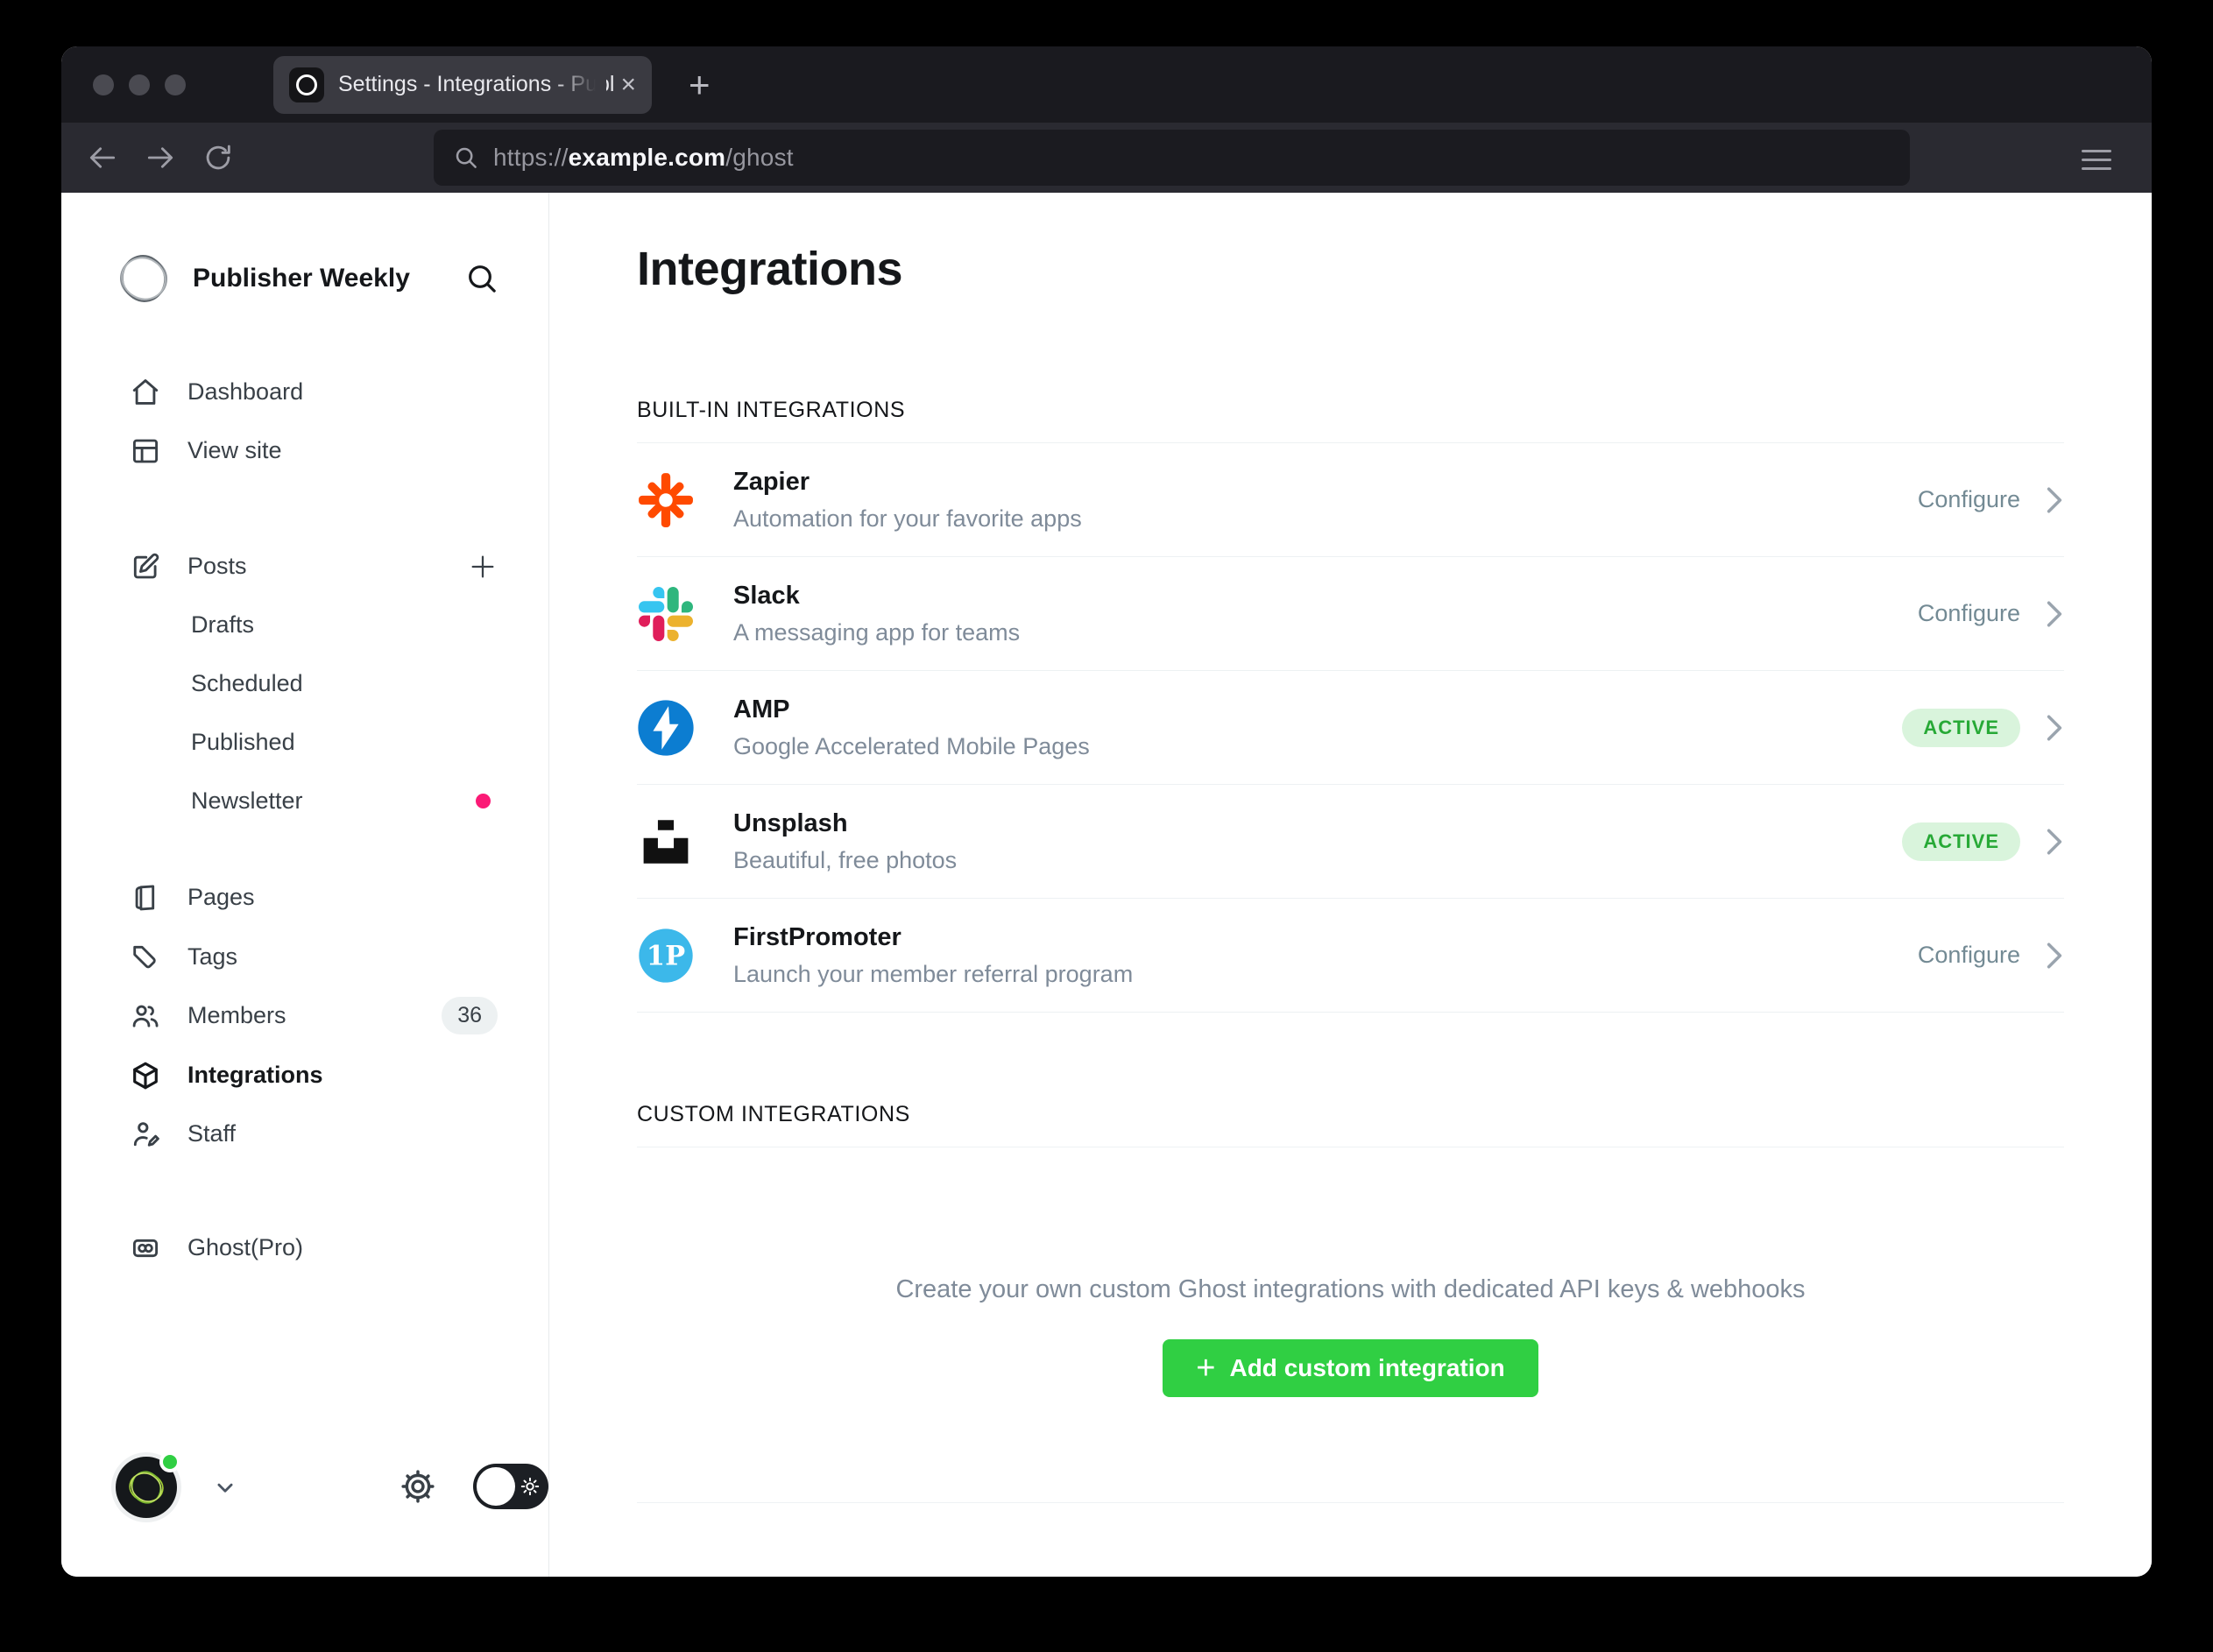 This screenshot has height=1652, width=2213. I want to click on bottom-divider, so click(1350, 1502).